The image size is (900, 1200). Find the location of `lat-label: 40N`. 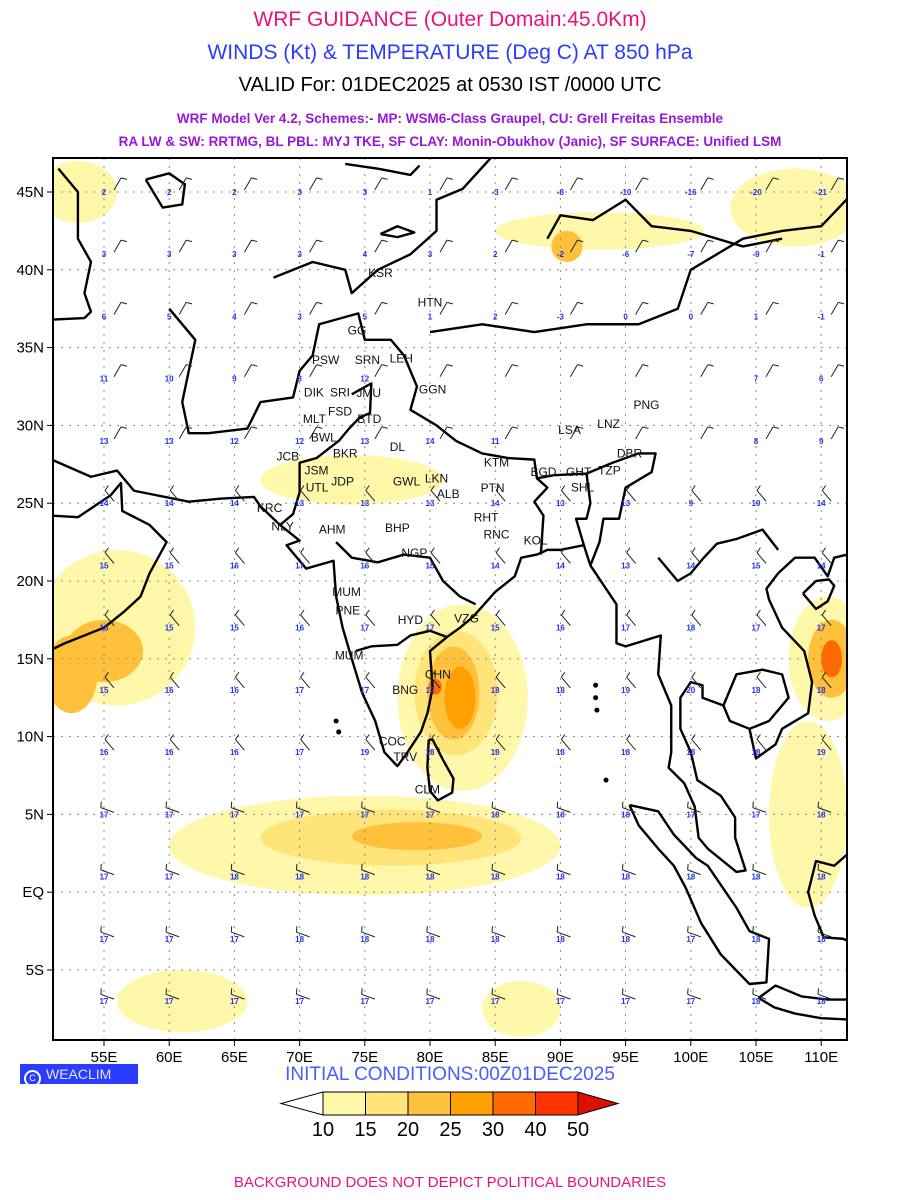

lat-label: 40N is located at coordinates (30, 270).